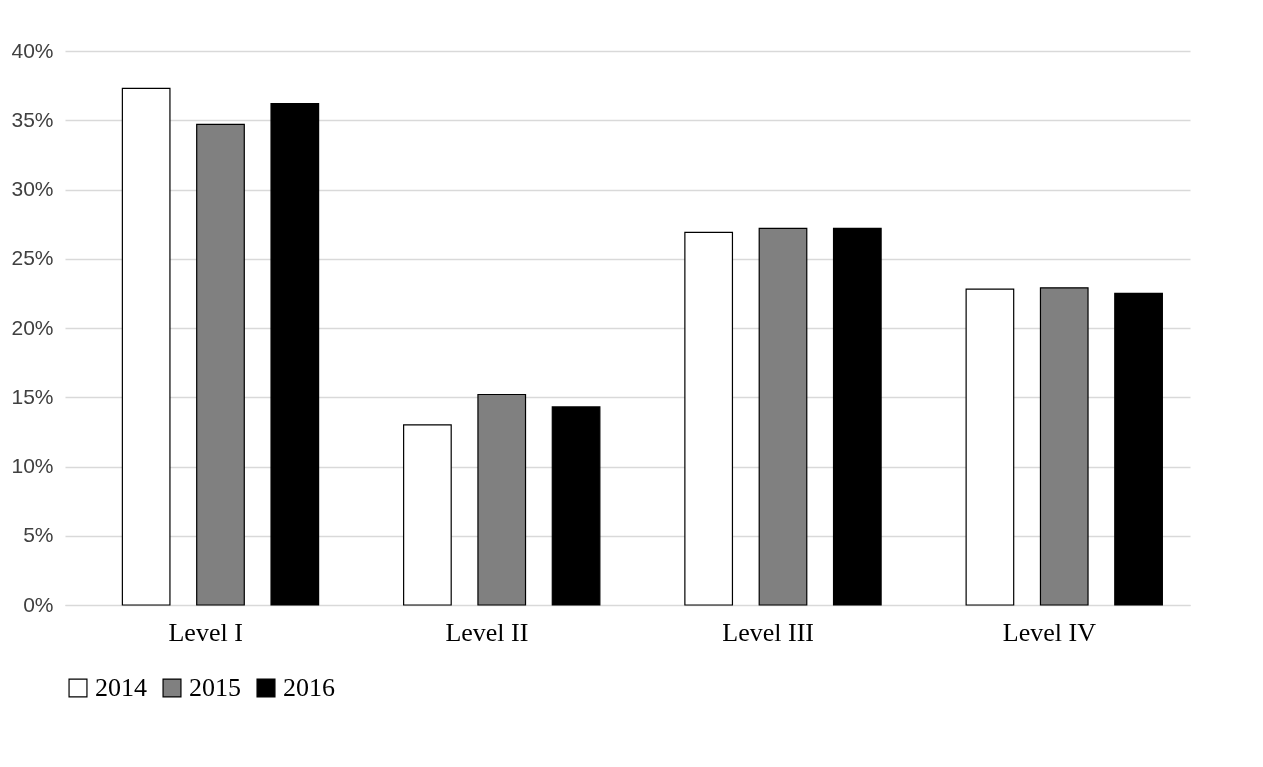 The height and width of the screenshot is (767, 1263). I want to click on x-tick-label: Level II, so click(487, 632).